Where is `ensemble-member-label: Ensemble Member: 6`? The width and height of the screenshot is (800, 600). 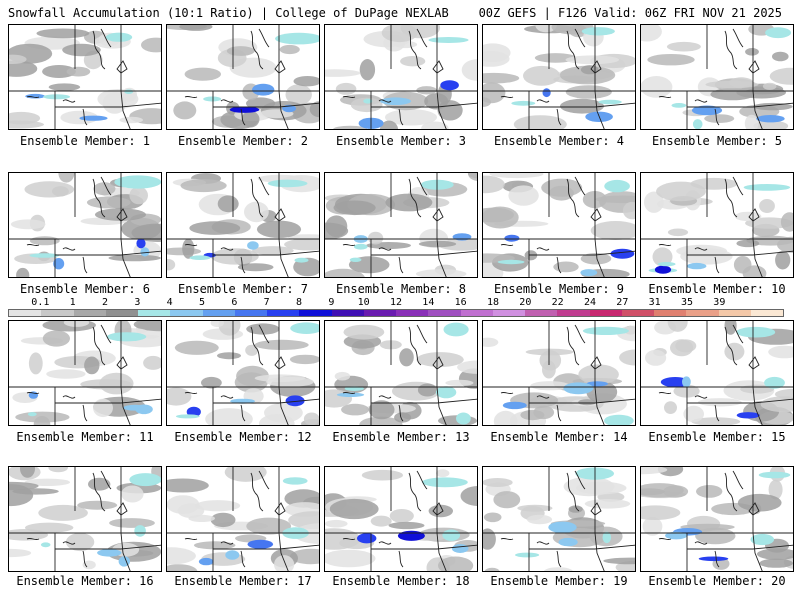 ensemble-member-label: Ensemble Member: 6 is located at coordinates (85, 289).